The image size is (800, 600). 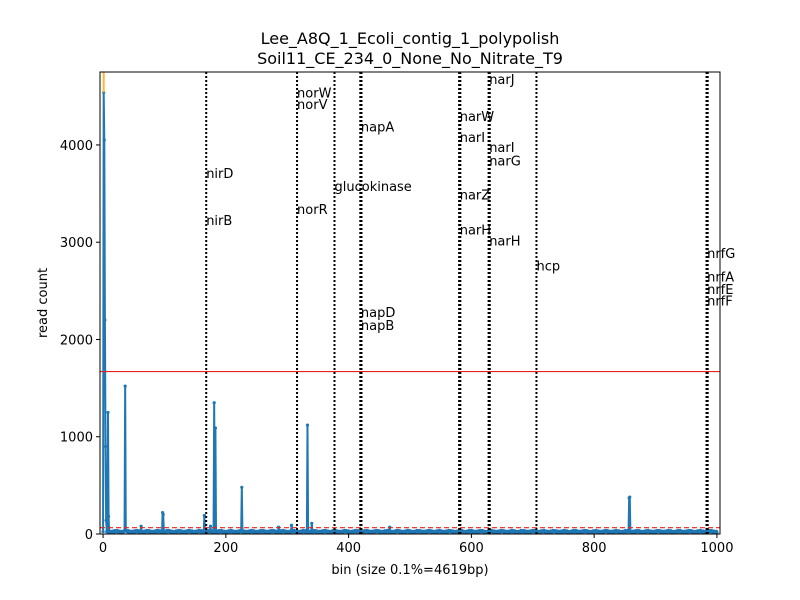 What do you see at coordinates (372, 187) in the screenshot?
I see `gene-label: glucokinase` at bounding box center [372, 187].